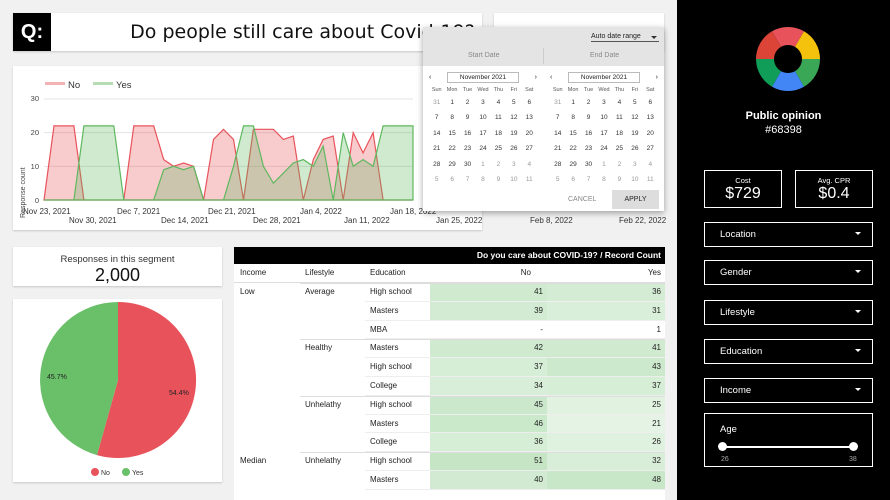 The height and width of the screenshot is (500, 890). I want to click on column-header-yes: Yes, so click(654, 272).